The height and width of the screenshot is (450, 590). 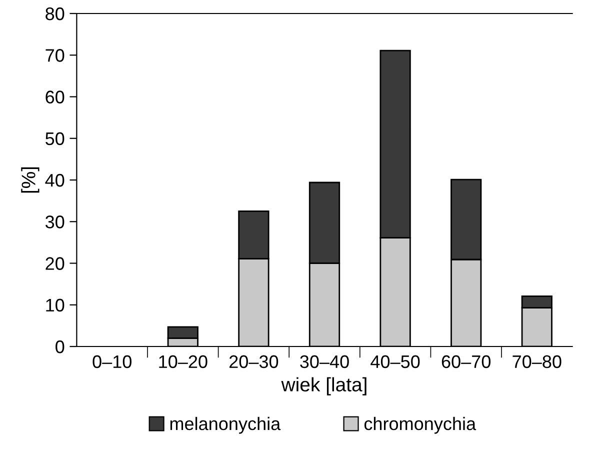 I want to click on x-tick-label: 0–10, so click(x=112, y=361).